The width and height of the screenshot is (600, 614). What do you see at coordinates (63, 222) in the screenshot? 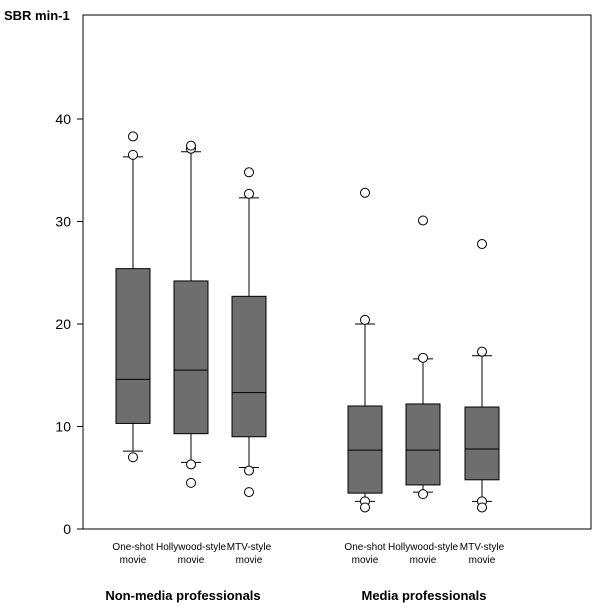
I see `y-tick-label: 30` at bounding box center [63, 222].